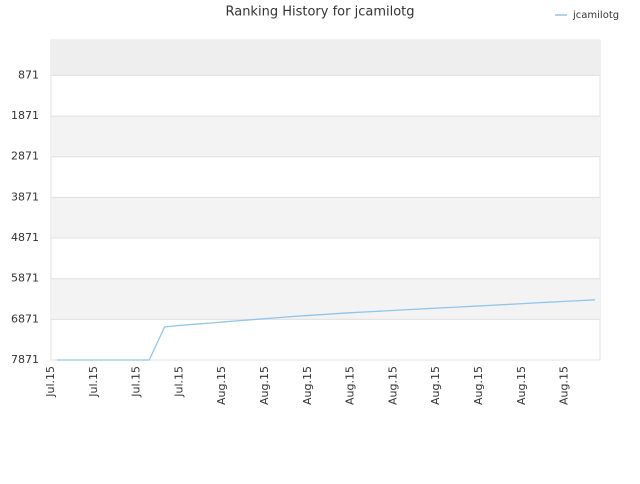 The image size is (640, 484). What do you see at coordinates (25, 278) in the screenshot?
I see `y-tick-label: 5871` at bounding box center [25, 278].